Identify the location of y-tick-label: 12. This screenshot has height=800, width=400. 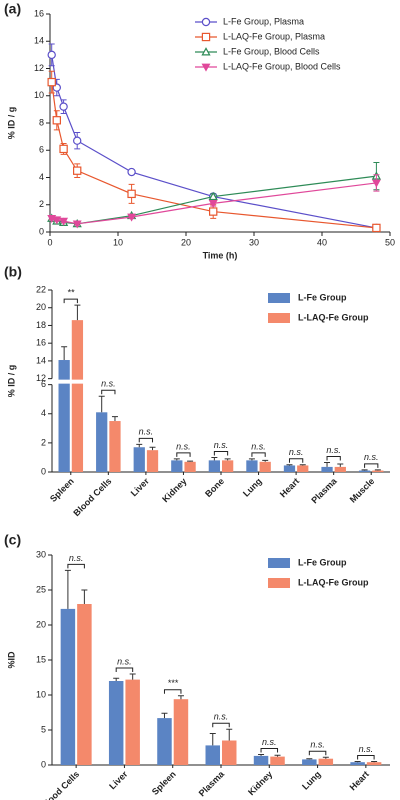
(39, 68).